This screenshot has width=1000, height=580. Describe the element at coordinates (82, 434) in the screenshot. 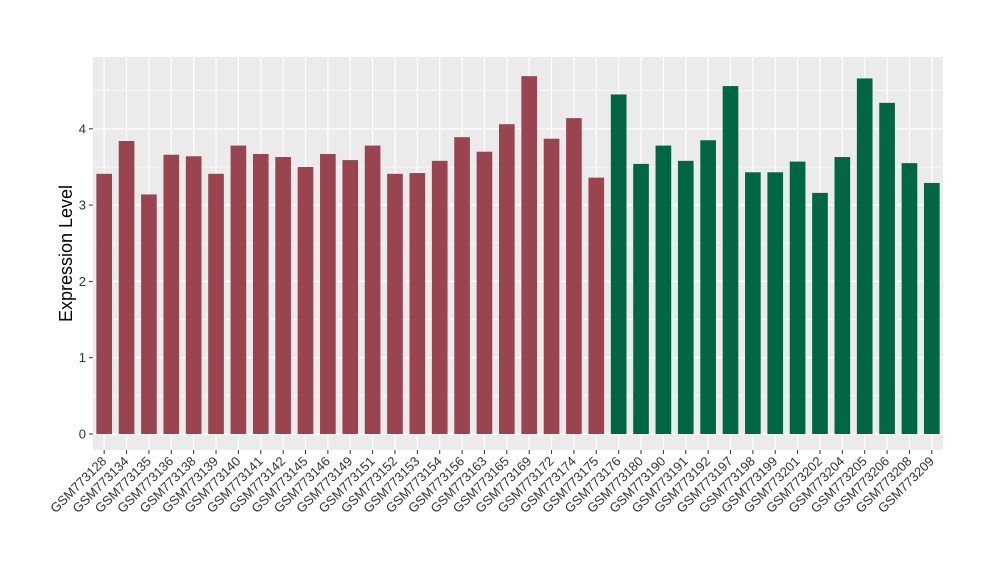

I see `y-tick-label: 0` at that location.